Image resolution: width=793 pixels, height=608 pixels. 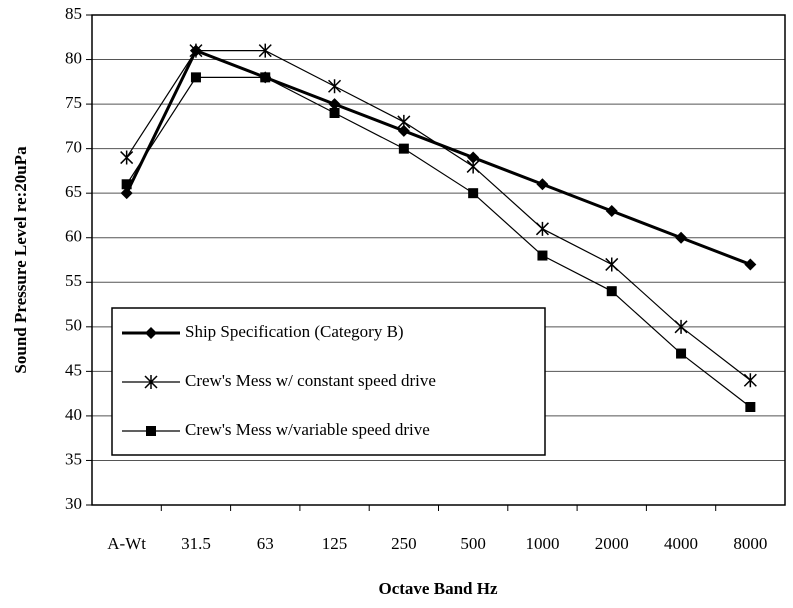 What do you see at coordinates (335, 543) in the screenshot?
I see `x-tick-label: 125` at bounding box center [335, 543].